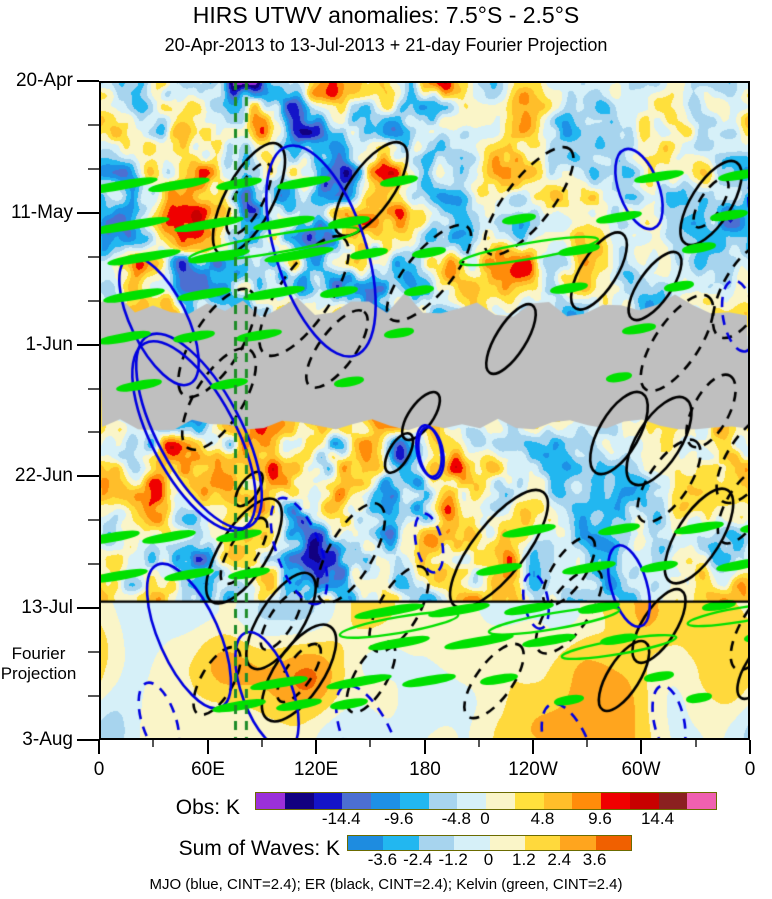  I want to click on colorbar-tick-label: 9.6, so click(600, 818).